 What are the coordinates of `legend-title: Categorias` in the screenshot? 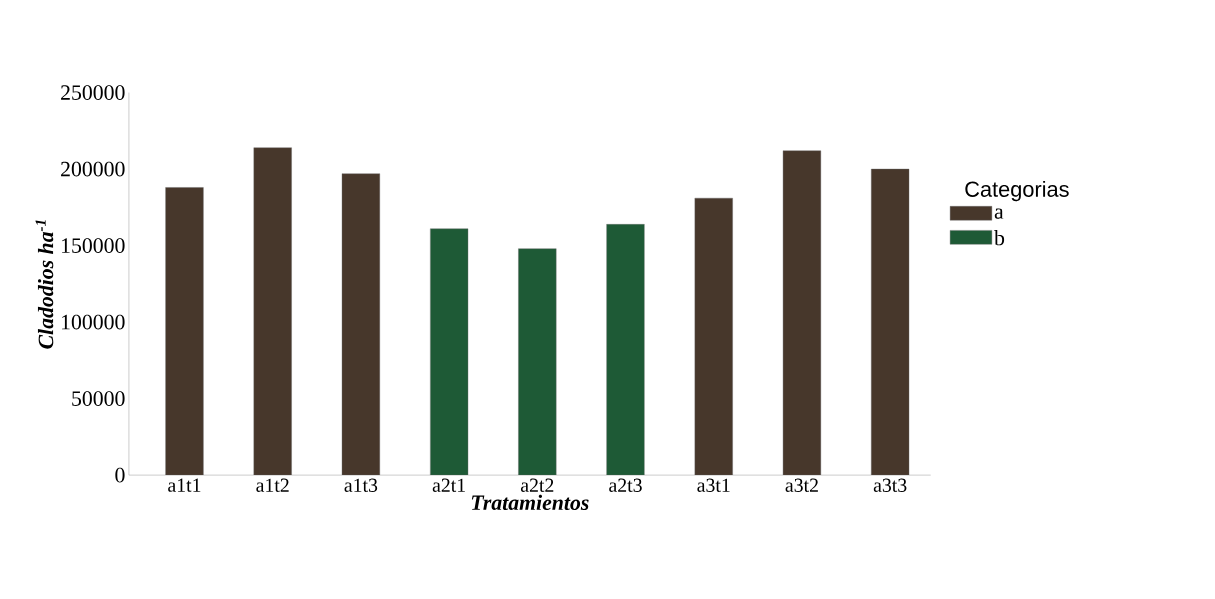 It's located at (1017, 191).